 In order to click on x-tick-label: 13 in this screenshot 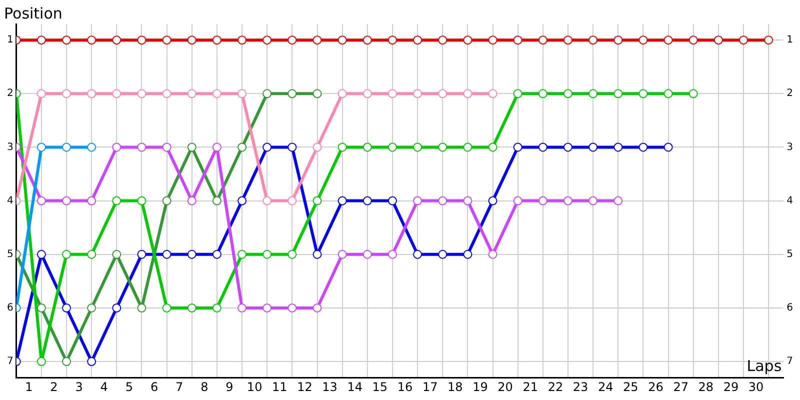, I will do `click(330, 387)`.